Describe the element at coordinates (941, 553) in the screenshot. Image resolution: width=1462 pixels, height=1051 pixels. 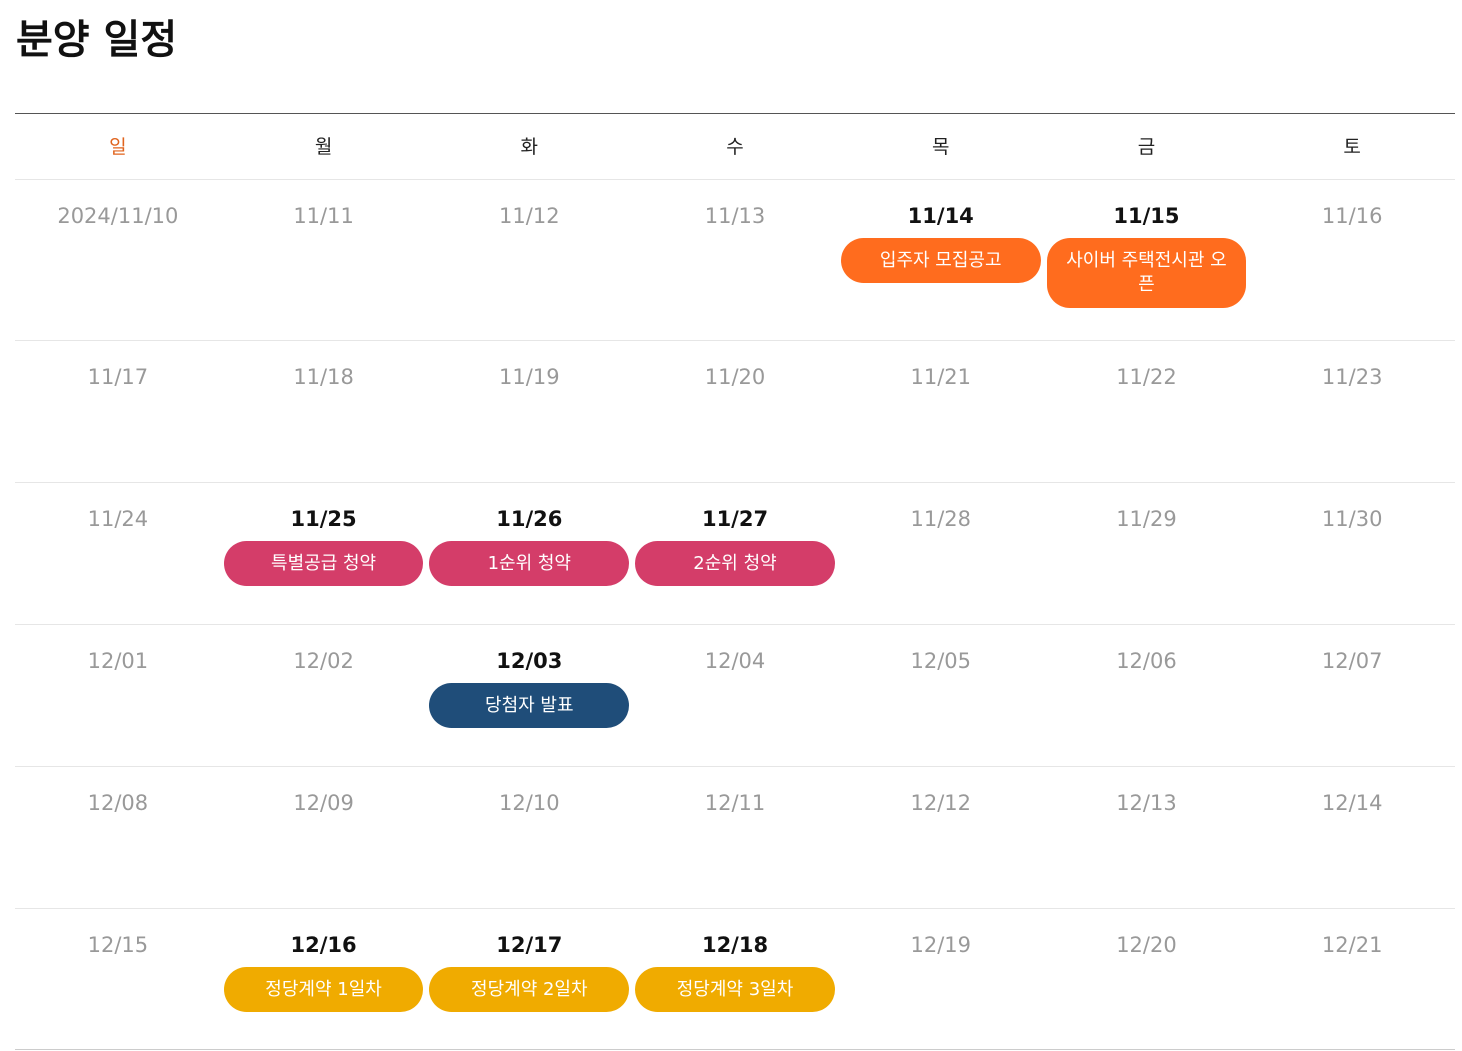
I see `day-cell: 11/28` at that location.